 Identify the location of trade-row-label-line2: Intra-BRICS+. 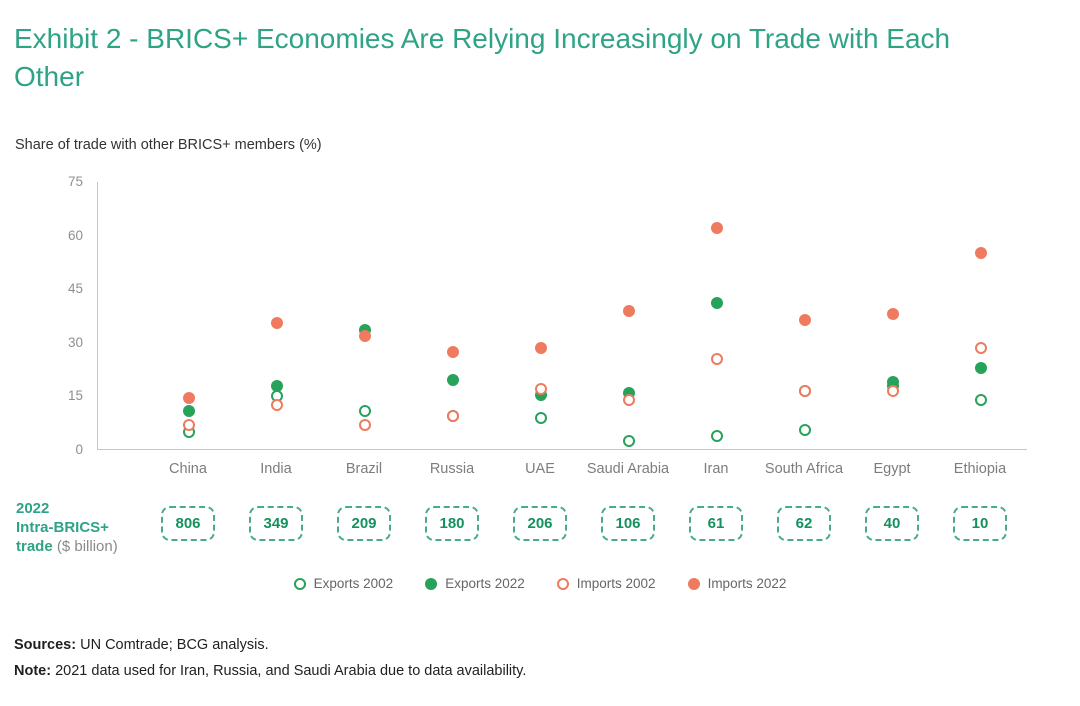
(62, 527).